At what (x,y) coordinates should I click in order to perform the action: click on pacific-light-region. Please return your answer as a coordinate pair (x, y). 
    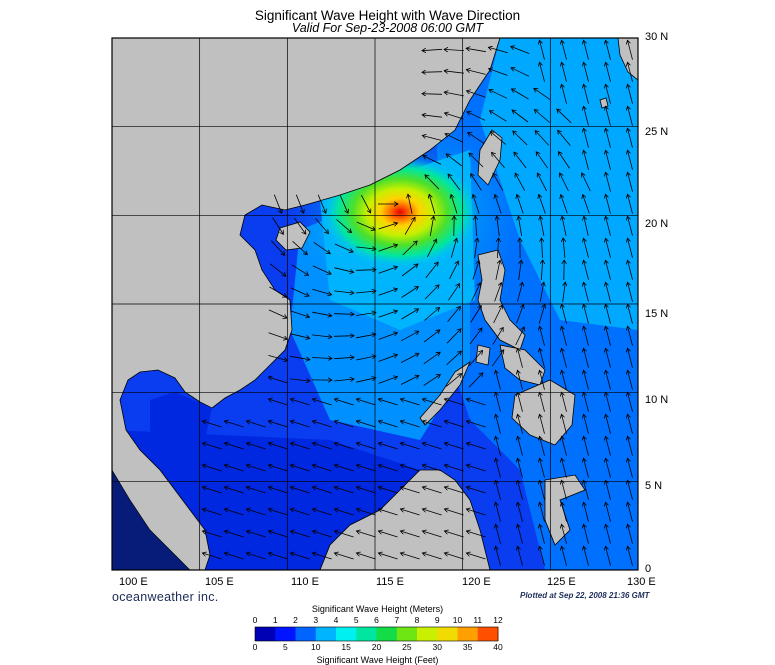
    Looking at the image, I should click on (559, 184).